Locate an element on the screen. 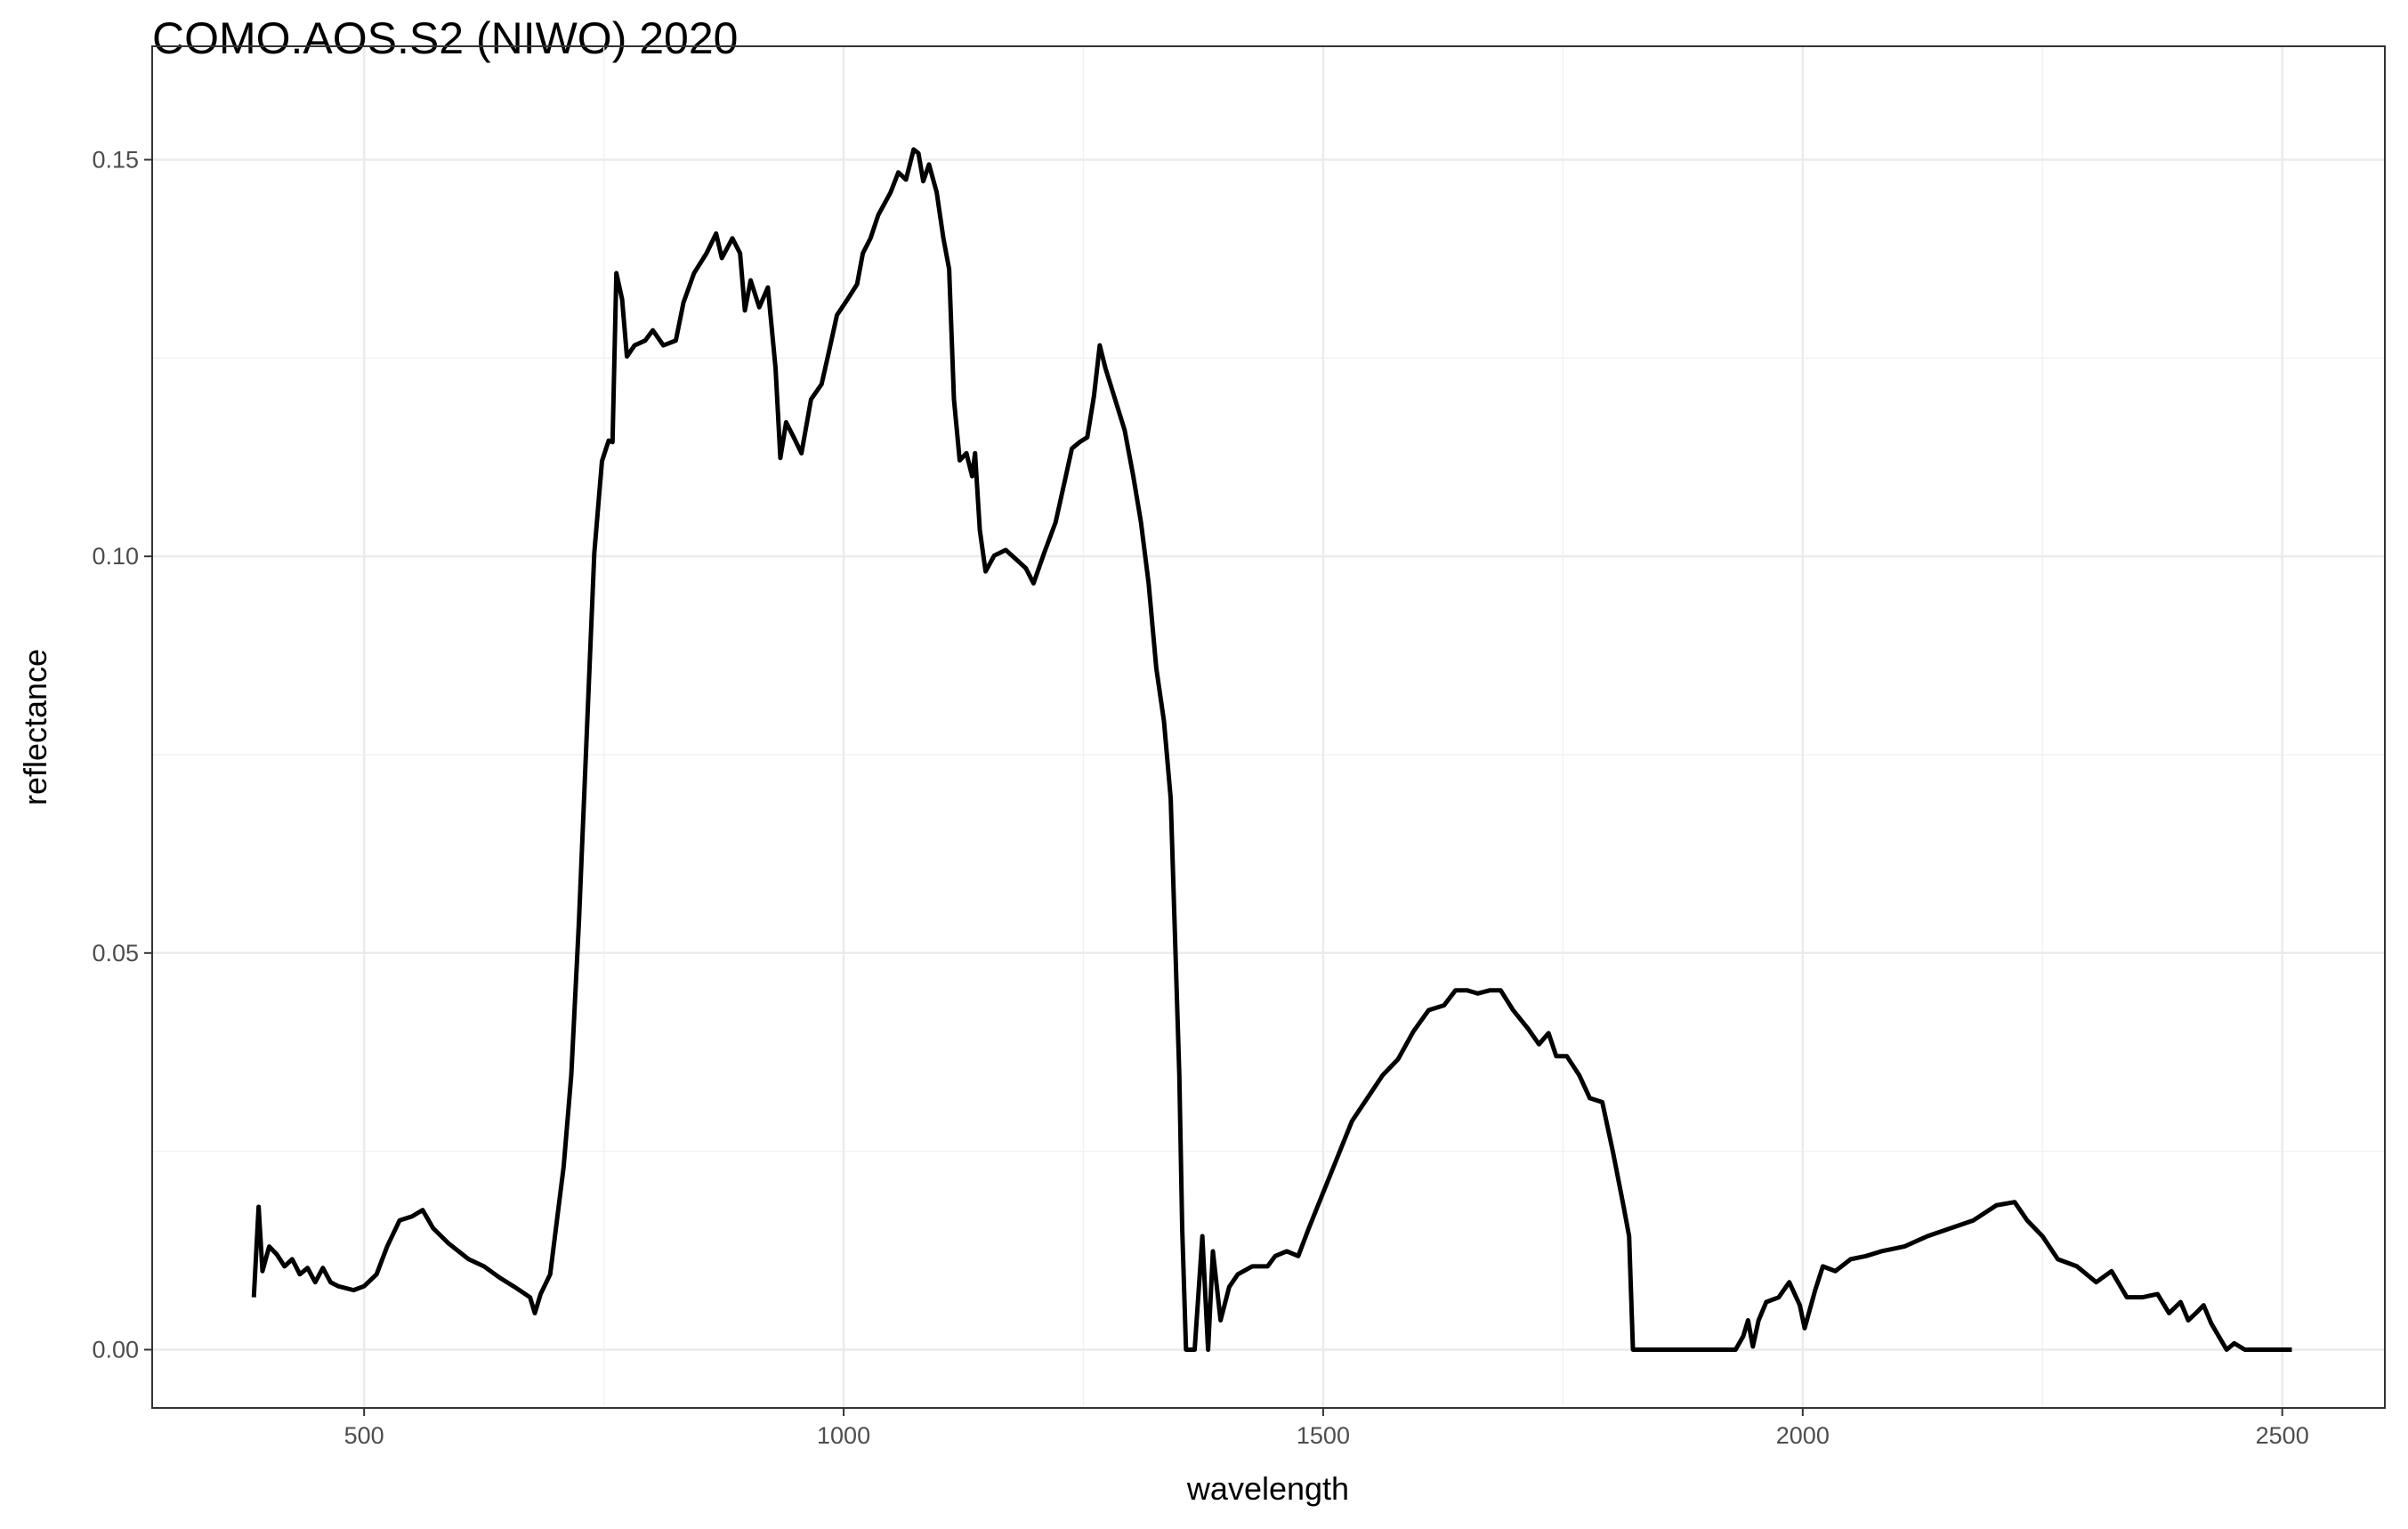 This screenshot has width=2408, height=1529. x-tick-label: 500 is located at coordinates (364, 1435).